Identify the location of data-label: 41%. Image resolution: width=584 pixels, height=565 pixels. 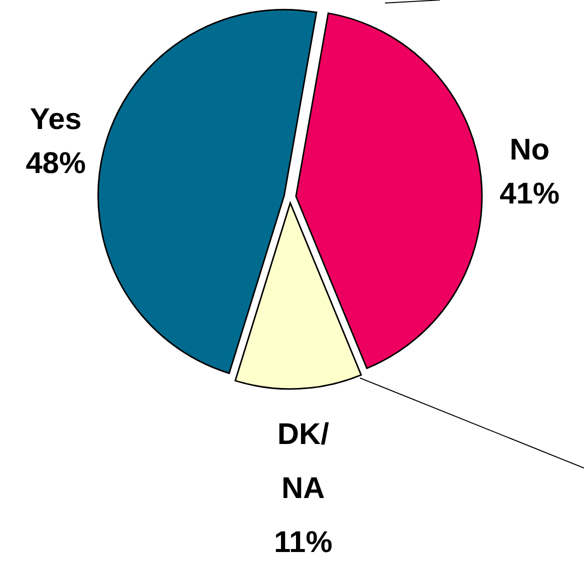
(530, 193).